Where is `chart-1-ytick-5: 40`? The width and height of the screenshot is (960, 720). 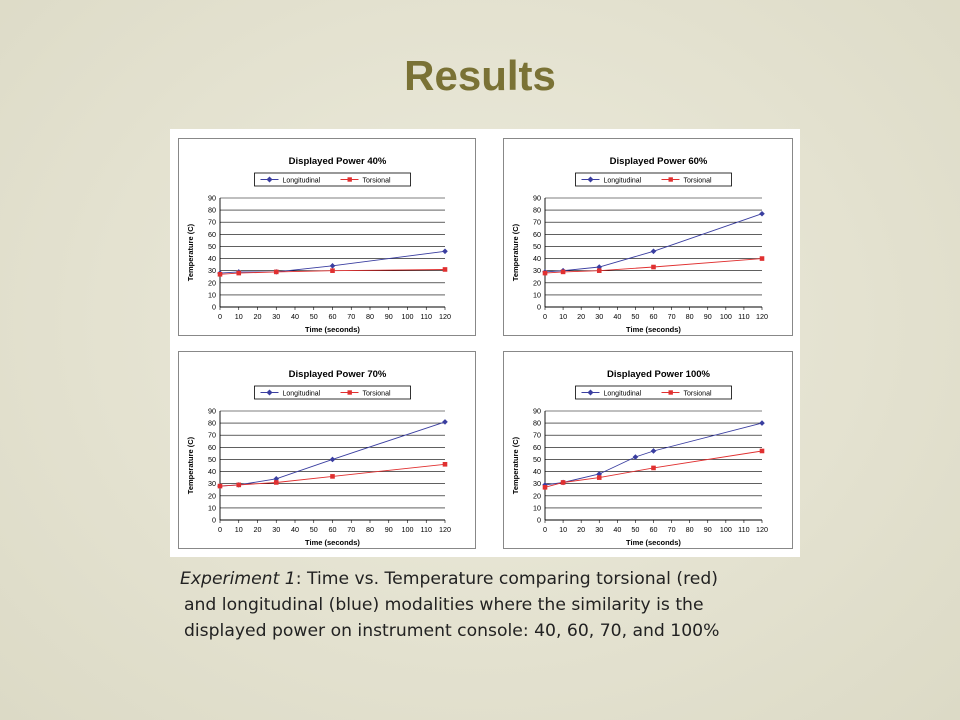
chart-1-ytick-5: 40 is located at coordinates (537, 258).